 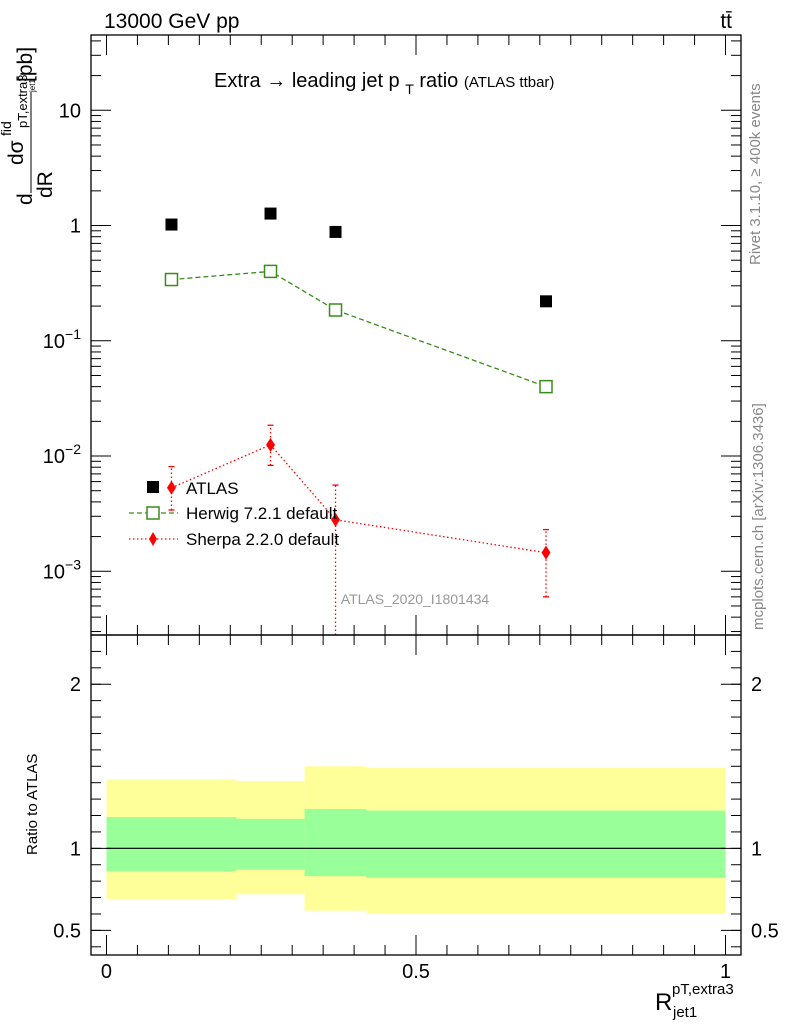 I want to click on legend-marker-herwig, so click(x=153, y=513).